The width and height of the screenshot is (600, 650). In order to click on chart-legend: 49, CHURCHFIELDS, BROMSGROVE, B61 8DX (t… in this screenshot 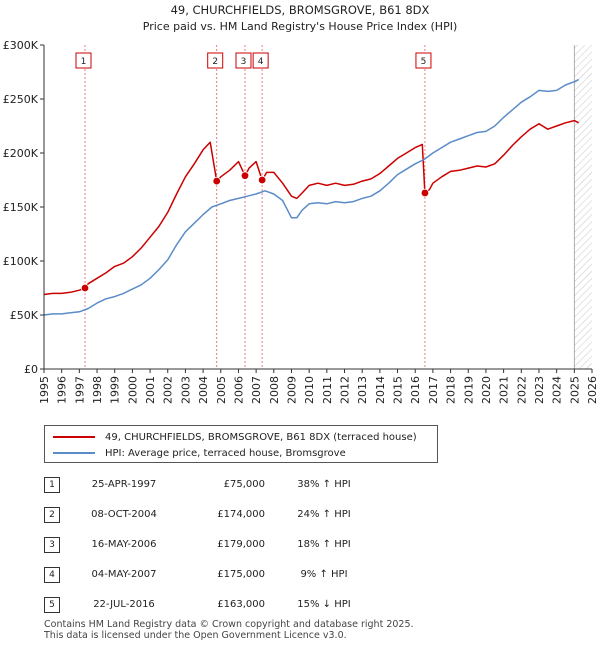, I will do `click(241, 444)`.